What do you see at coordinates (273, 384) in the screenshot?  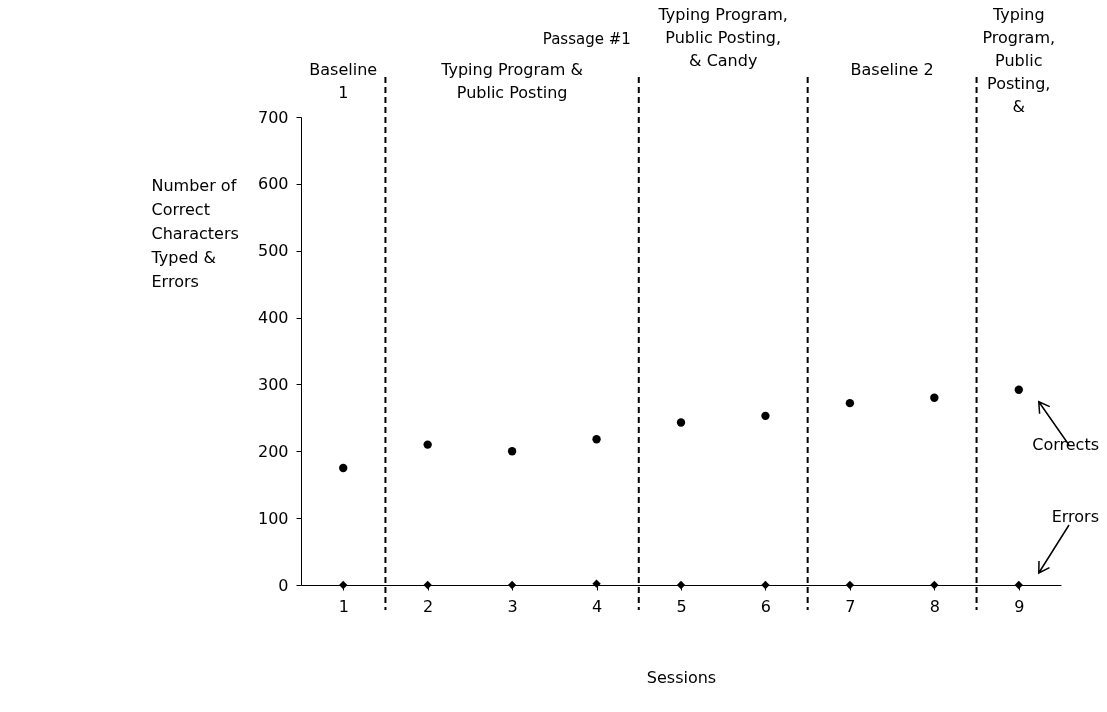 I see `y-tick-label: 300` at bounding box center [273, 384].